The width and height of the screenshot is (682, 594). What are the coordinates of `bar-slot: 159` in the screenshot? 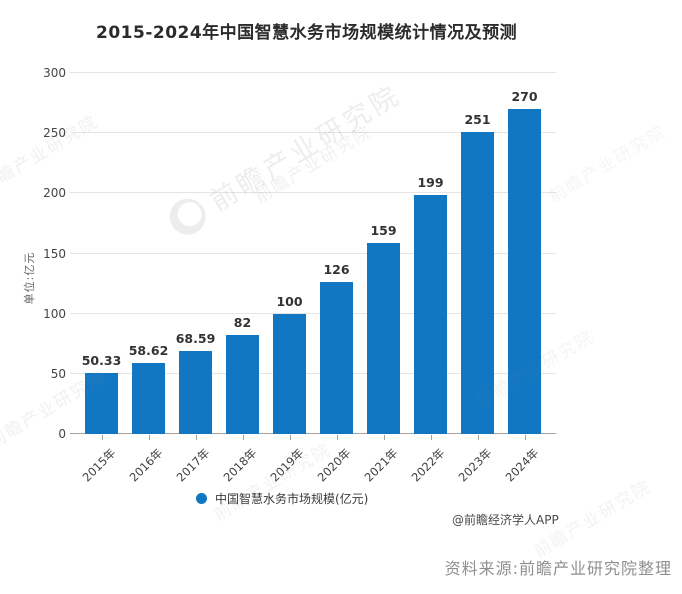 It's located at (383, 253).